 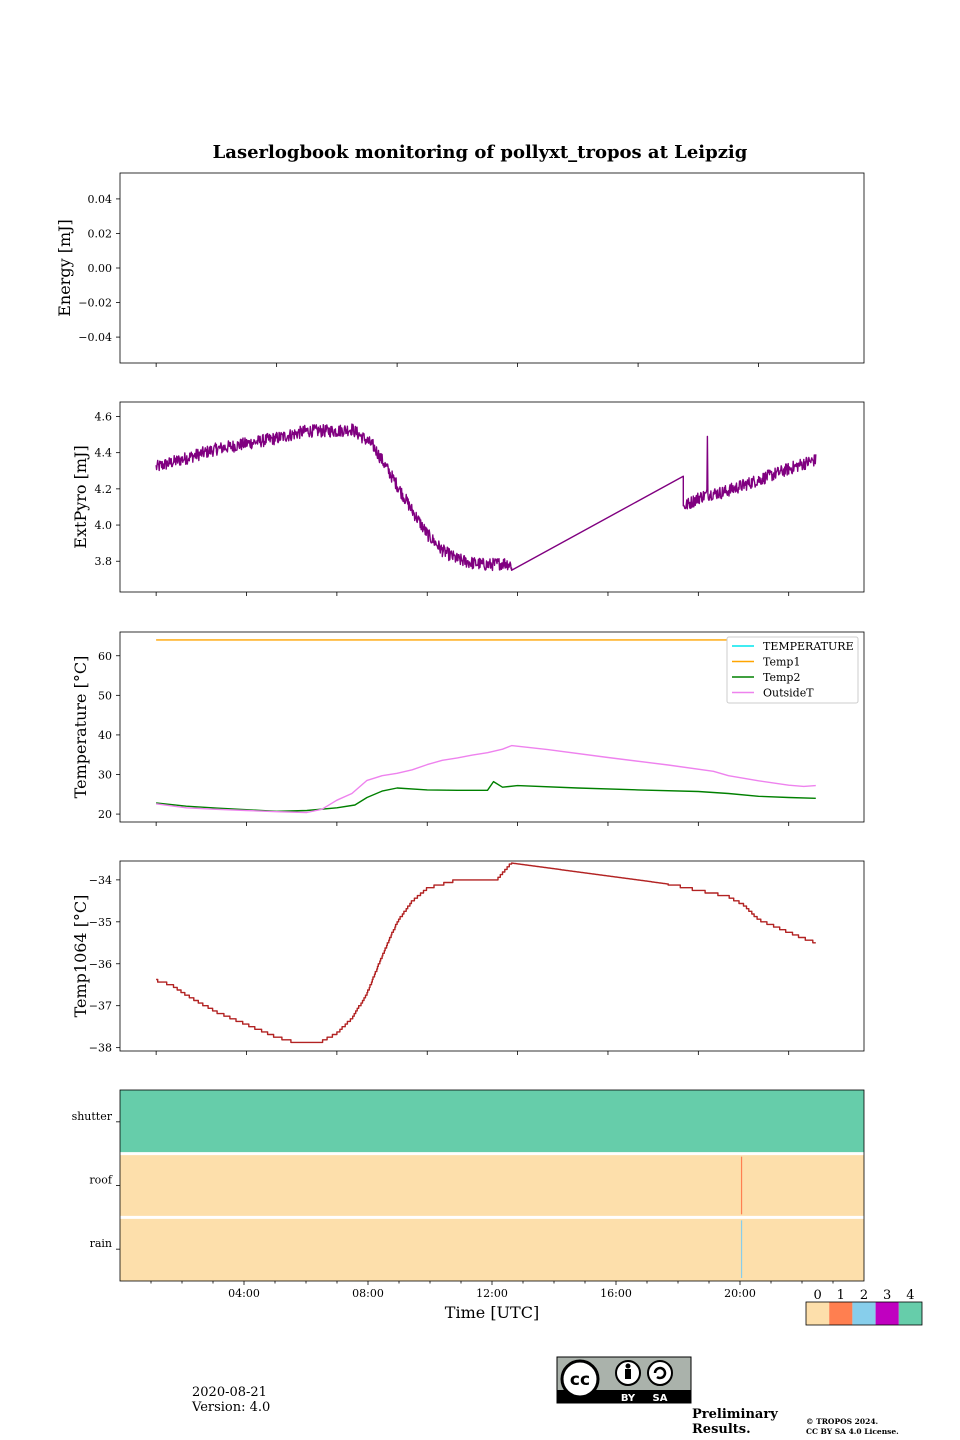 I want to click on version-label: Version: 4.0, so click(x=230, y=1407).